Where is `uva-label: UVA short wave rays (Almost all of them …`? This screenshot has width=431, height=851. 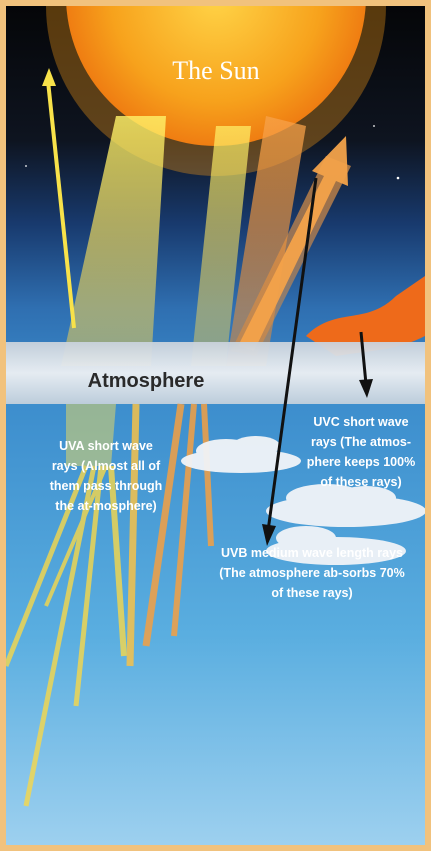 uva-label: UVA short wave rays (Almost all of them … is located at coordinates (106, 476).